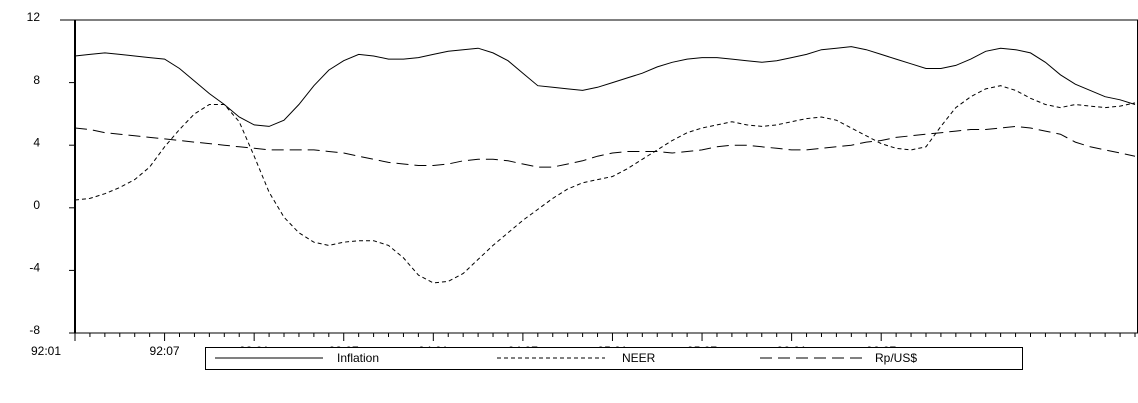  Describe the element at coordinates (36, 205) in the screenshot. I see `y-tick-label: 0` at that location.